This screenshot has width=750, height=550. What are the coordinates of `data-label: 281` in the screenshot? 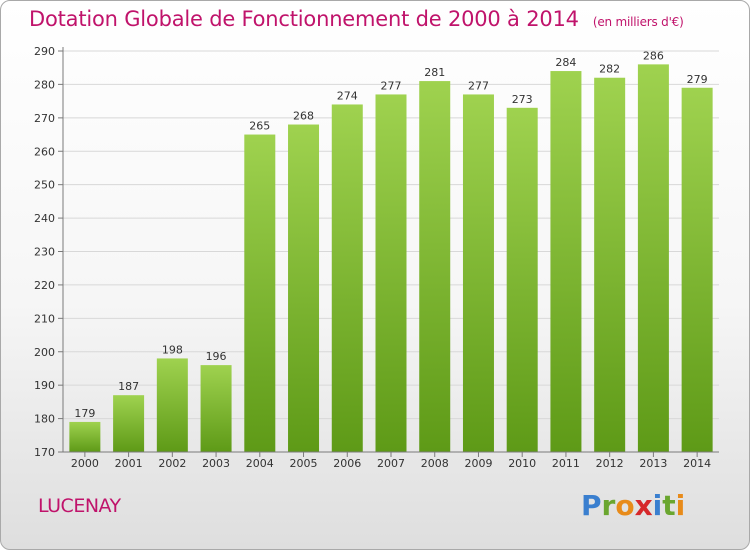 It's located at (434, 72).